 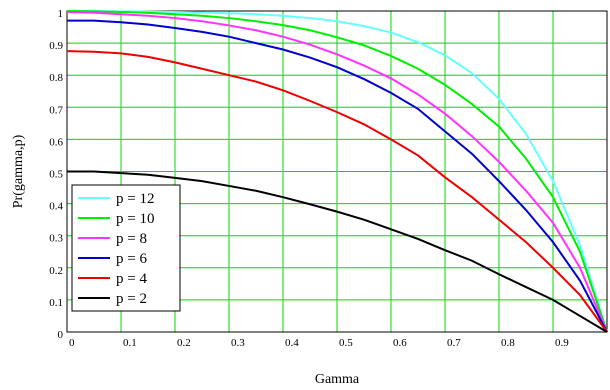 What do you see at coordinates (562, 343) in the screenshot?
I see `x-tick-label: 0.9` at bounding box center [562, 343].